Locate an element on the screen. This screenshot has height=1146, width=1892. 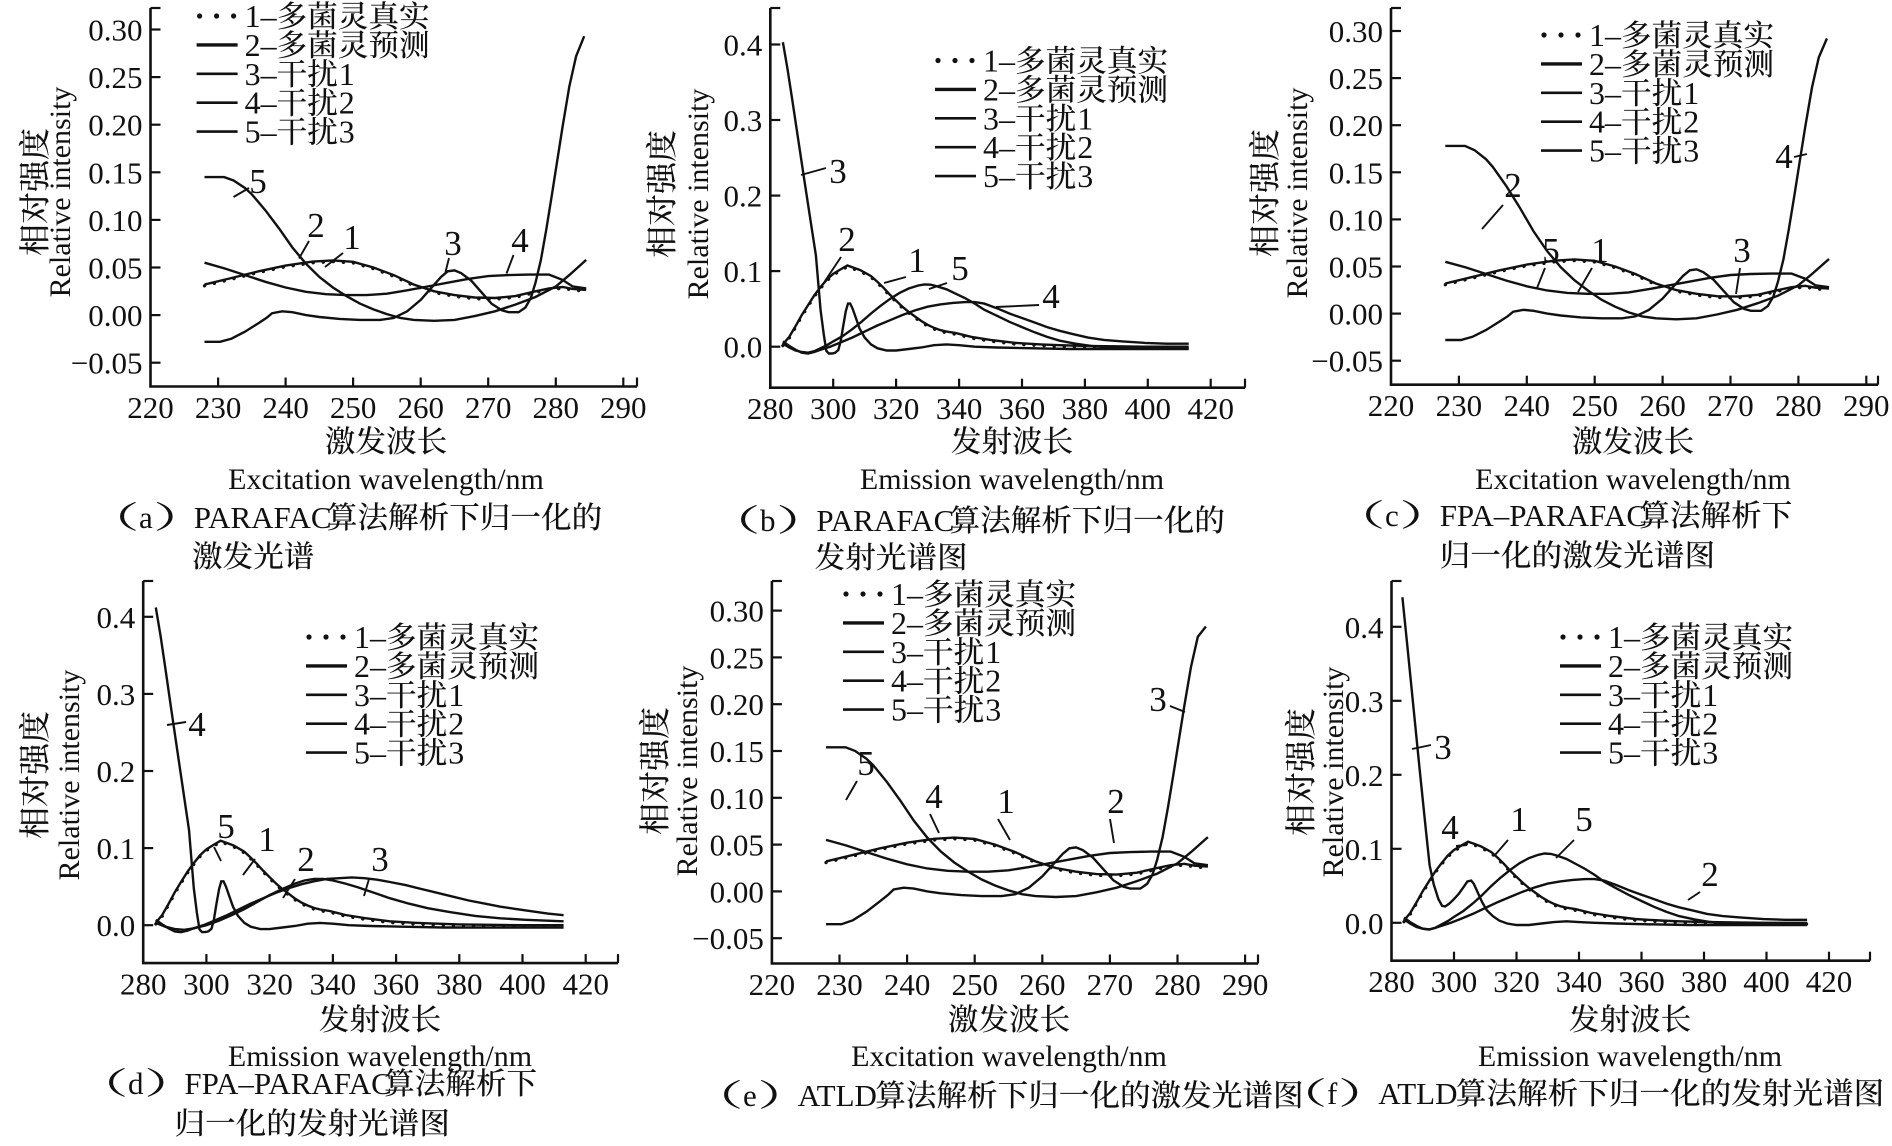
svg-text: 340 is located at coordinates (333, 984).